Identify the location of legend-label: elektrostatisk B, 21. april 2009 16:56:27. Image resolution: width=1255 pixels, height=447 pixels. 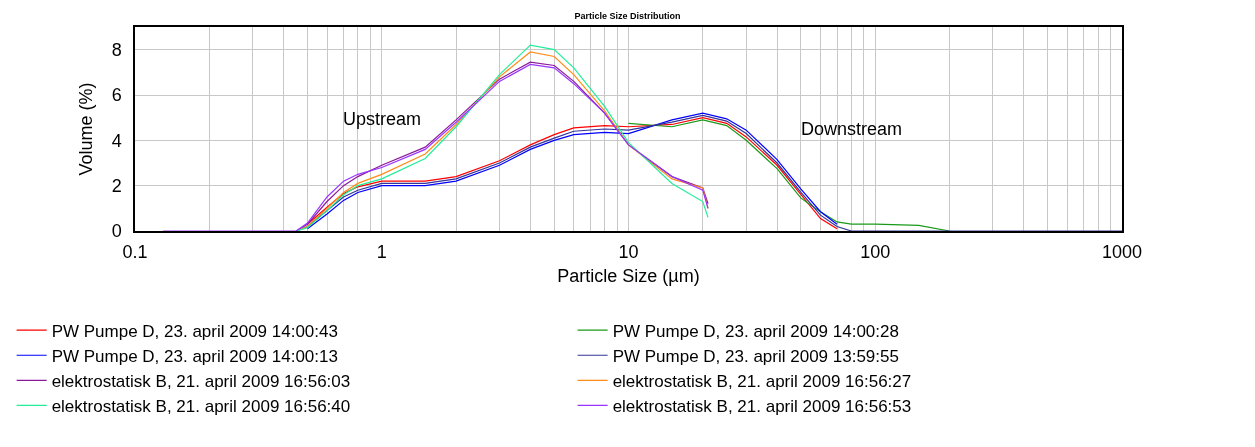
(762, 381).